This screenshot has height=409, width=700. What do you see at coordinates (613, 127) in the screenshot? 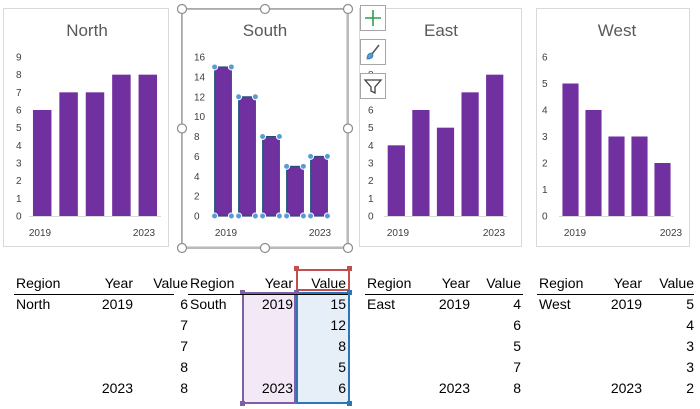
I see `chart-west: West 0 1 2 3 4 5 6 2019 2023` at bounding box center [613, 127].